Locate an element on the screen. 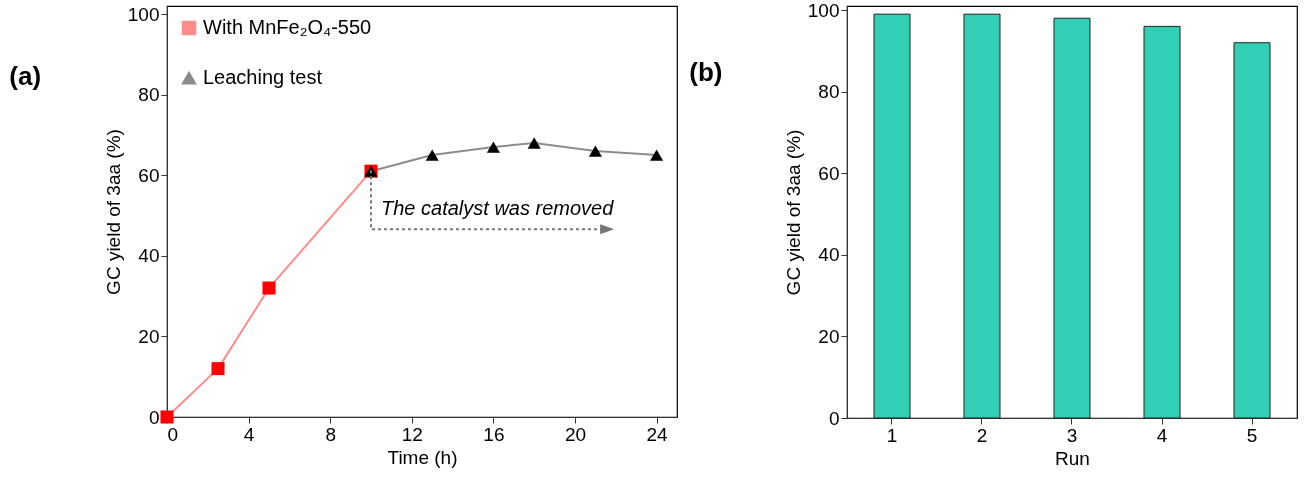 Image resolution: width=1314 pixels, height=493 pixels. legend-label: Leaching test is located at coordinates (263, 77).